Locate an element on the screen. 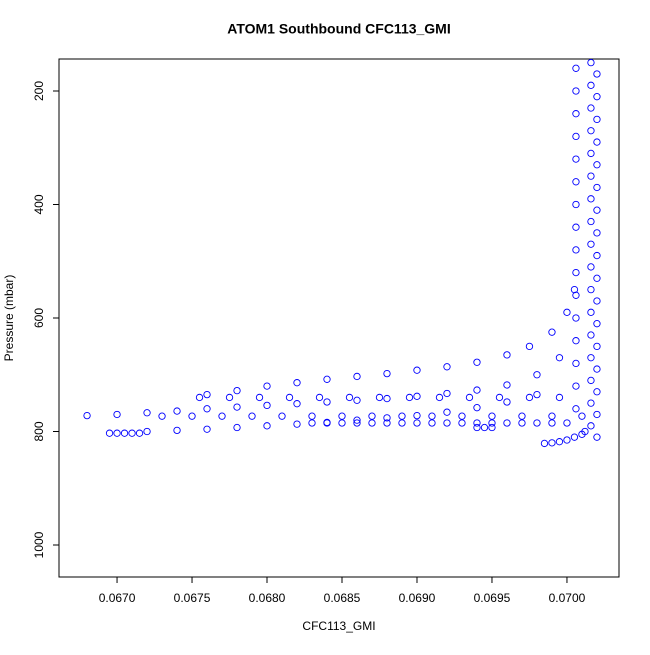  y-tick-label: 600 is located at coordinates (39, 318).